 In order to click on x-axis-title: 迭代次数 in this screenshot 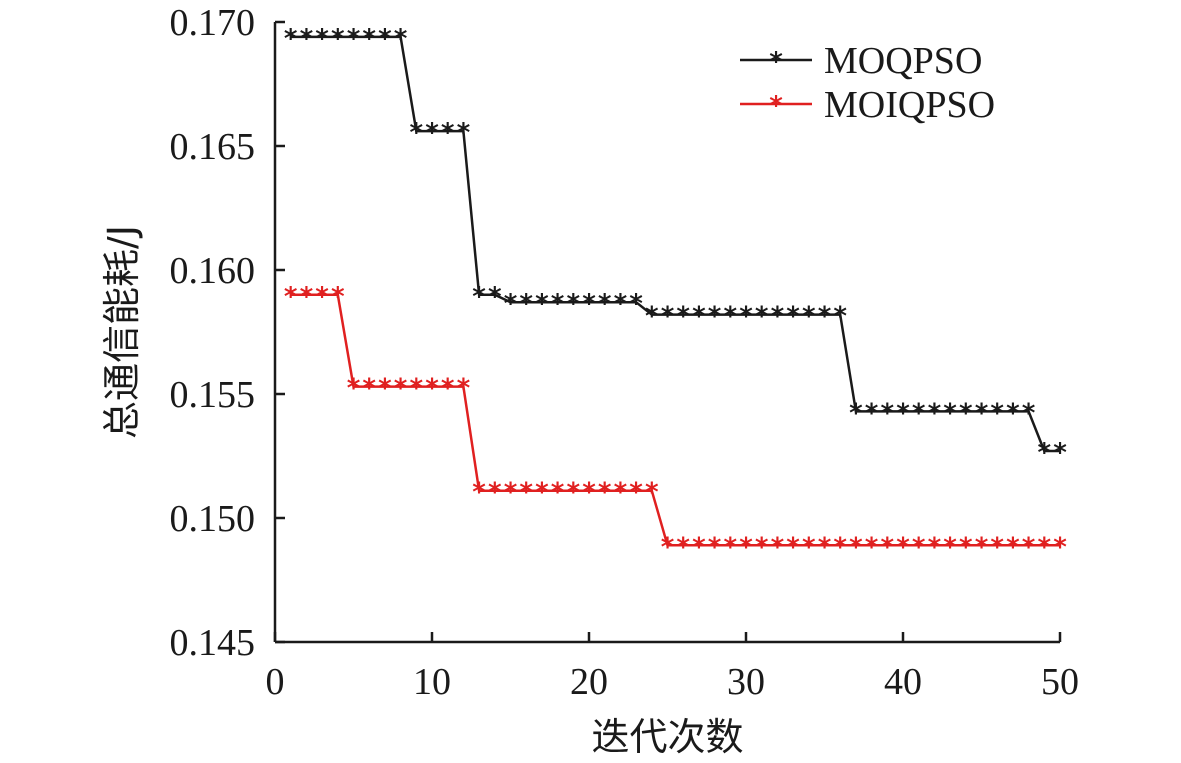, I will do `click(667, 737)`.